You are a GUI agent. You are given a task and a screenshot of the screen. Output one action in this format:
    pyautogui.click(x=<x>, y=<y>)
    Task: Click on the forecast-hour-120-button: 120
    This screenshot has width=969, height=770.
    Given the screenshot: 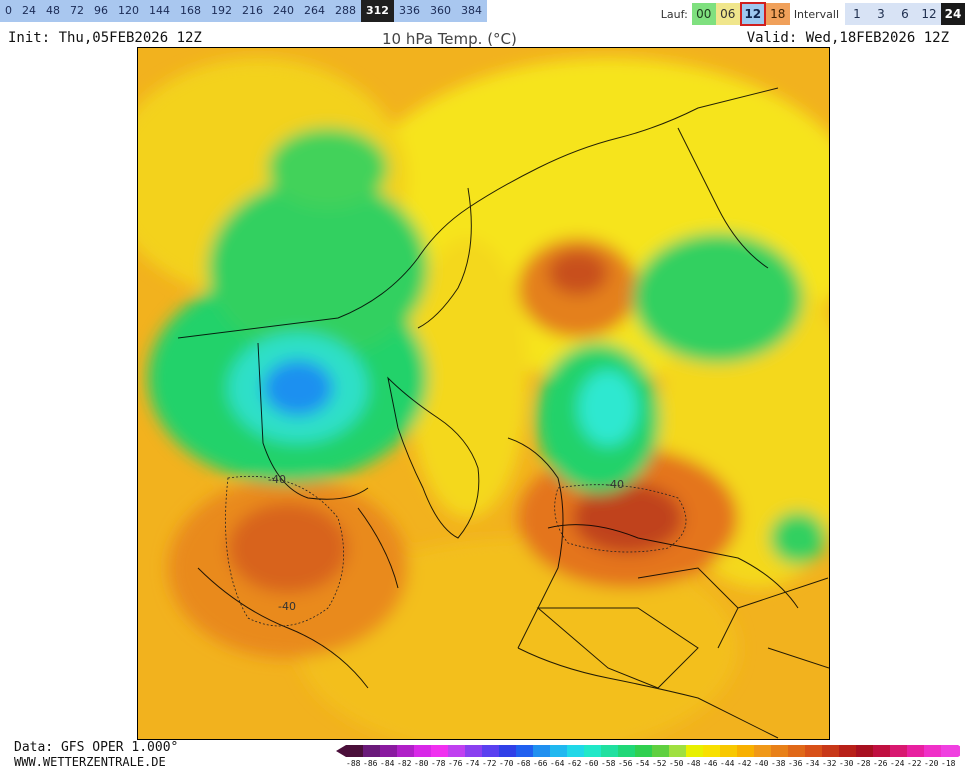 What is the action you would take?
    pyautogui.click(x=128, y=10)
    